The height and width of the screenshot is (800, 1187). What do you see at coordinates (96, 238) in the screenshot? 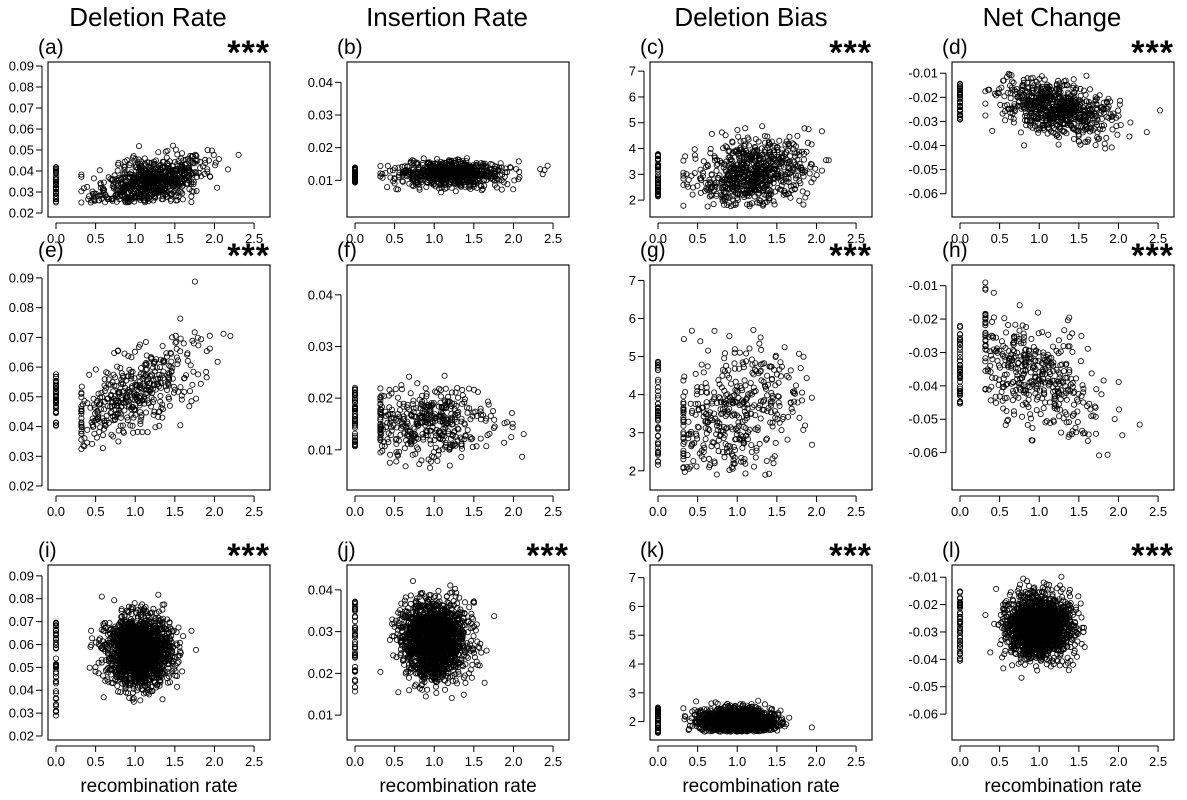
I see `x-tick-label: 0.5` at bounding box center [96, 238].